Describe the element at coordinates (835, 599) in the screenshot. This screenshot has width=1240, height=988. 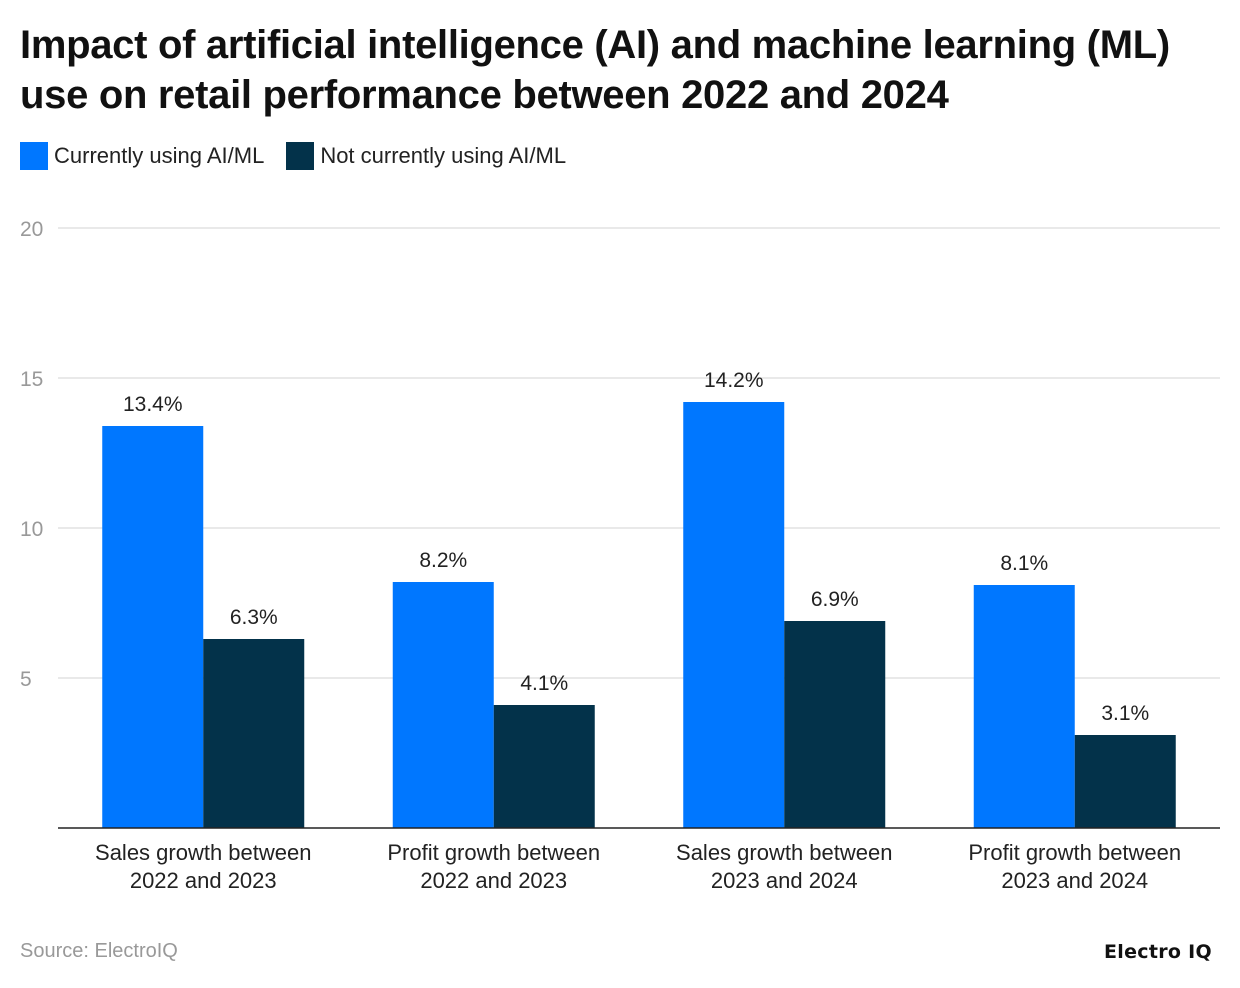
I see `data-label: 6.9%` at that location.